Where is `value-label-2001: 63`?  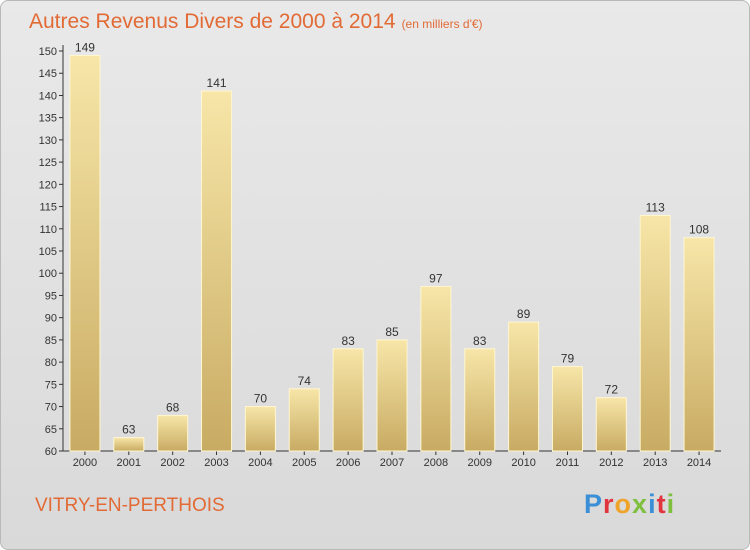 value-label-2001: 63 is located at coordinates (129, 430).